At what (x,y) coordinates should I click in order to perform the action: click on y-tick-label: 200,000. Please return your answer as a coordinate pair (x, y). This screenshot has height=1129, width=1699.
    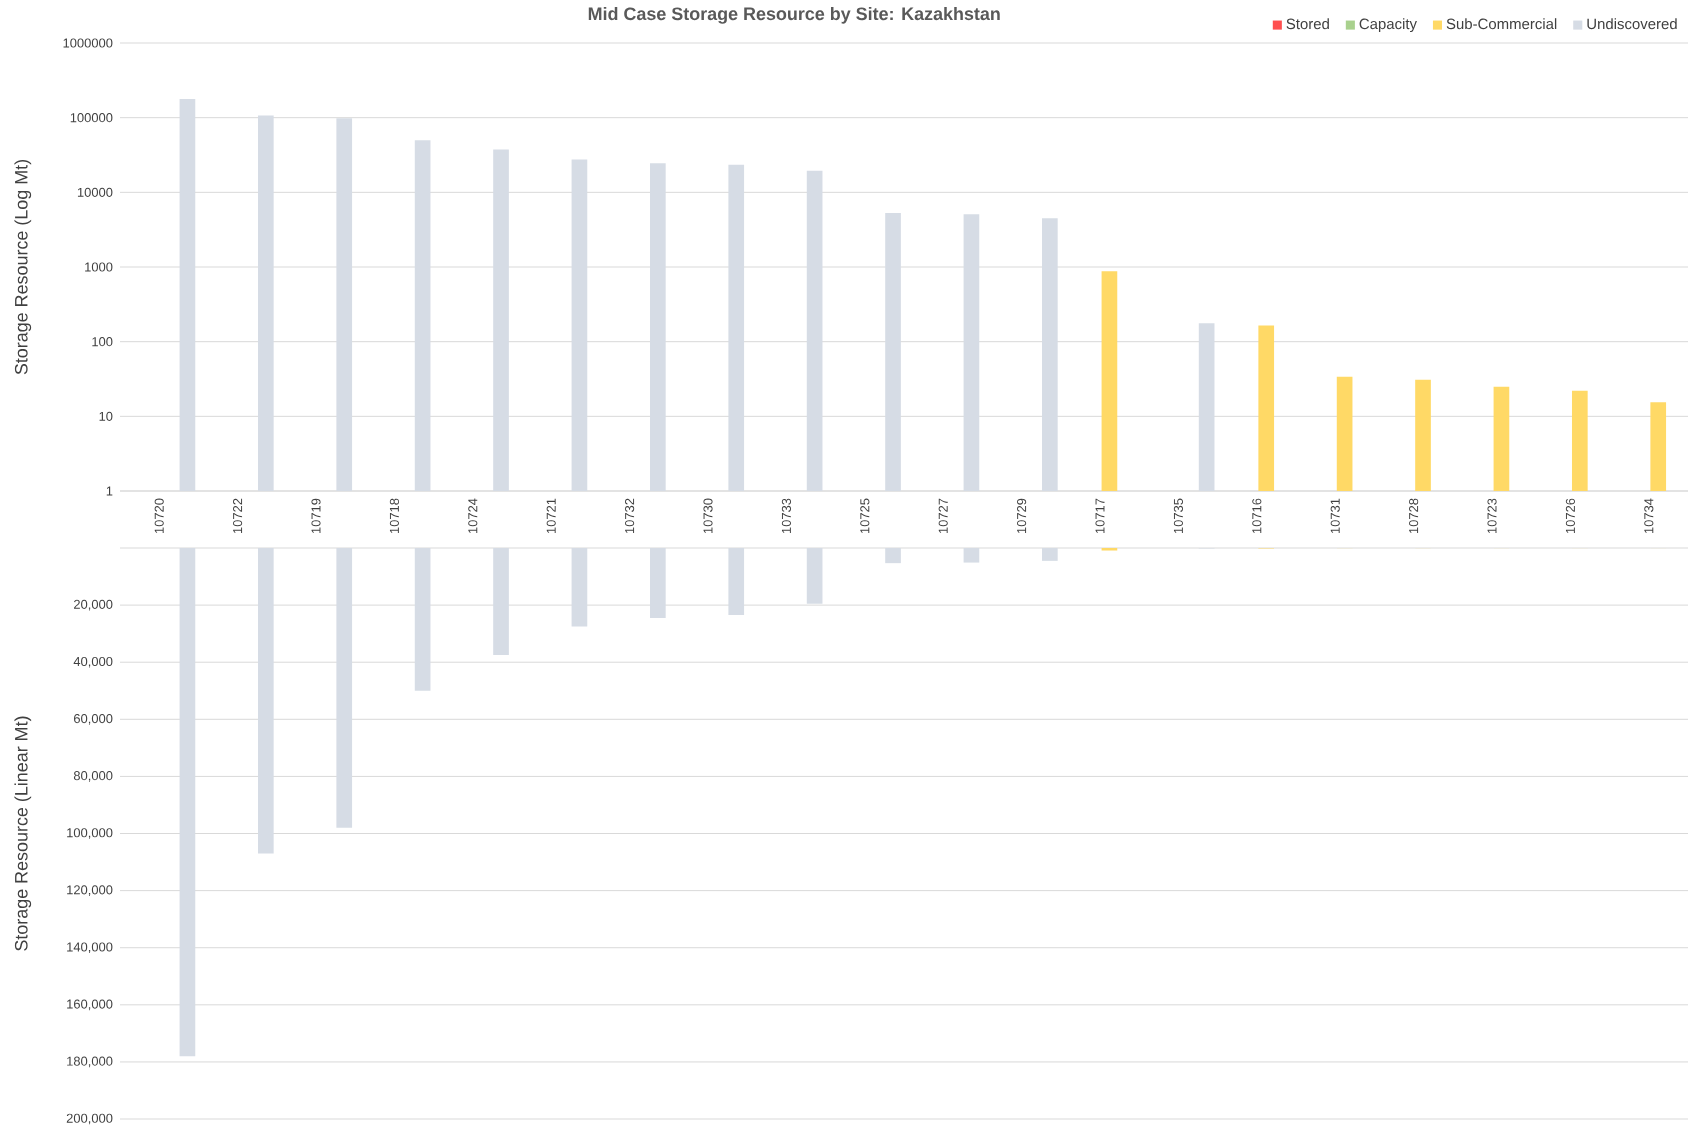
    Looking at the image, I should click on (89, 1119).